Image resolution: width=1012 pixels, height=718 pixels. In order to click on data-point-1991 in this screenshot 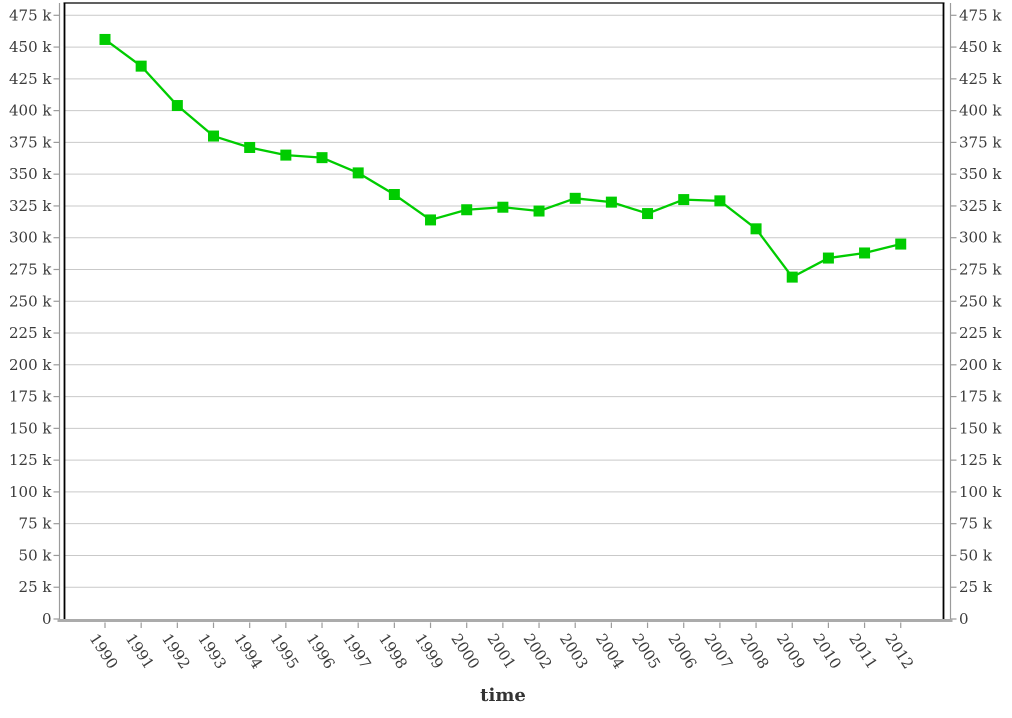, I will do `click(141, 66)`.